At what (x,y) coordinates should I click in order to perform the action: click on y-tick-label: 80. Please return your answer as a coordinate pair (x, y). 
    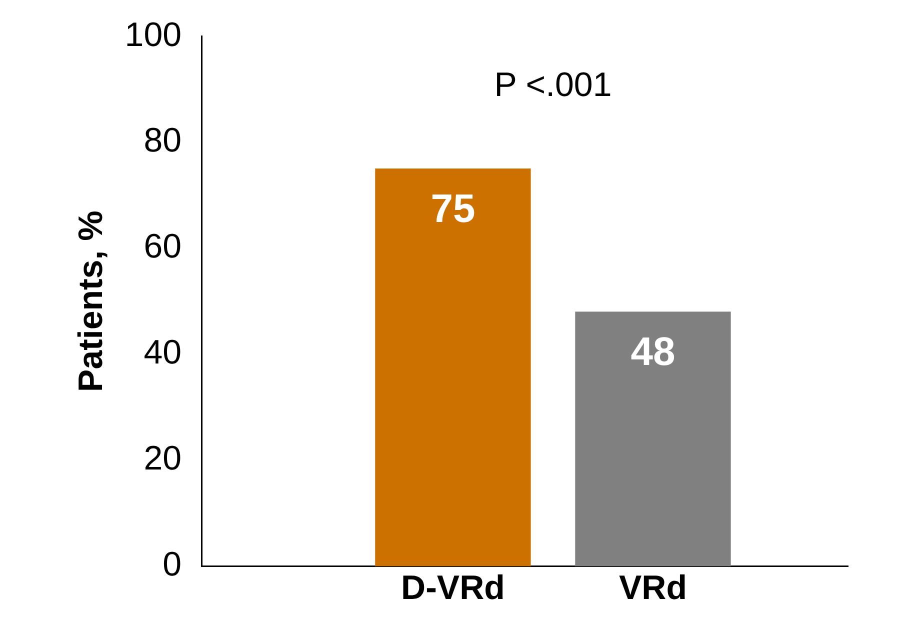
    Looking at the image, I should click on (163, 141).